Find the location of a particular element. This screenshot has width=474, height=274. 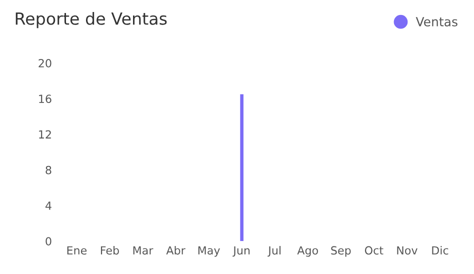

x-tick-label: Sep is located at coordinates (341, 251).